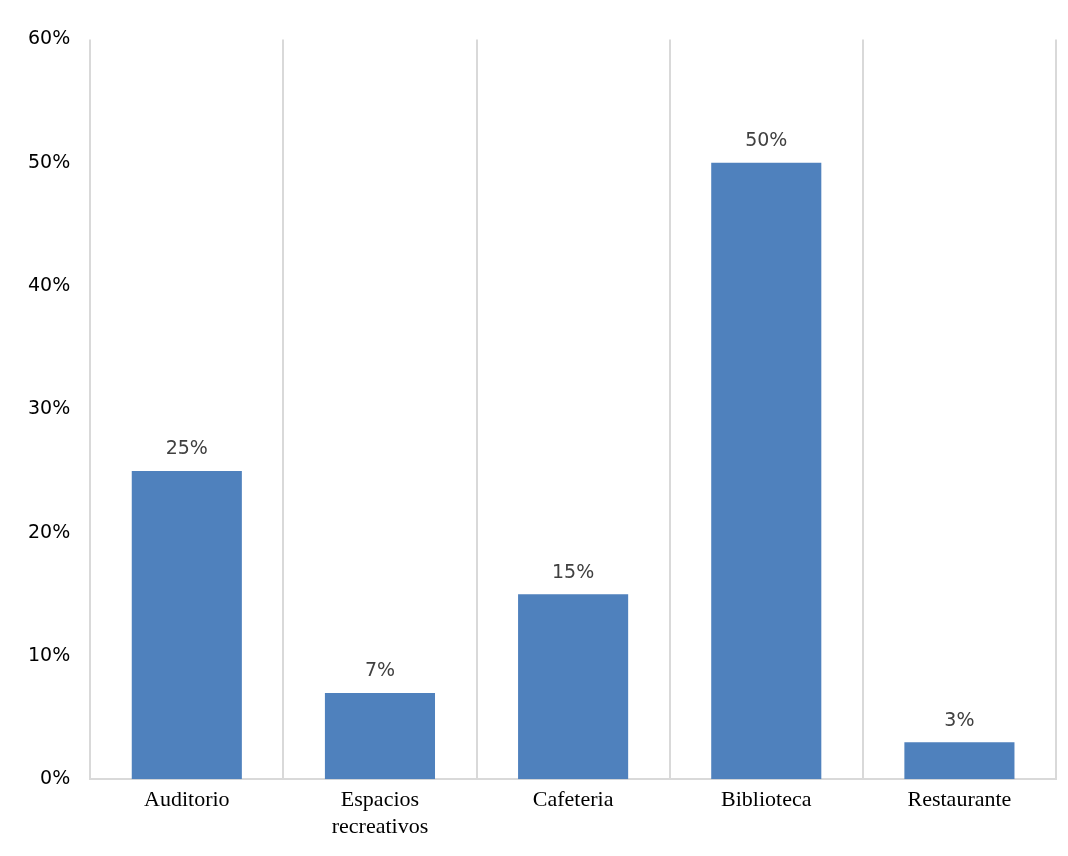 The image size is (1068, 856). I want to click on y-tick-label: 30%, so click(49, 407).